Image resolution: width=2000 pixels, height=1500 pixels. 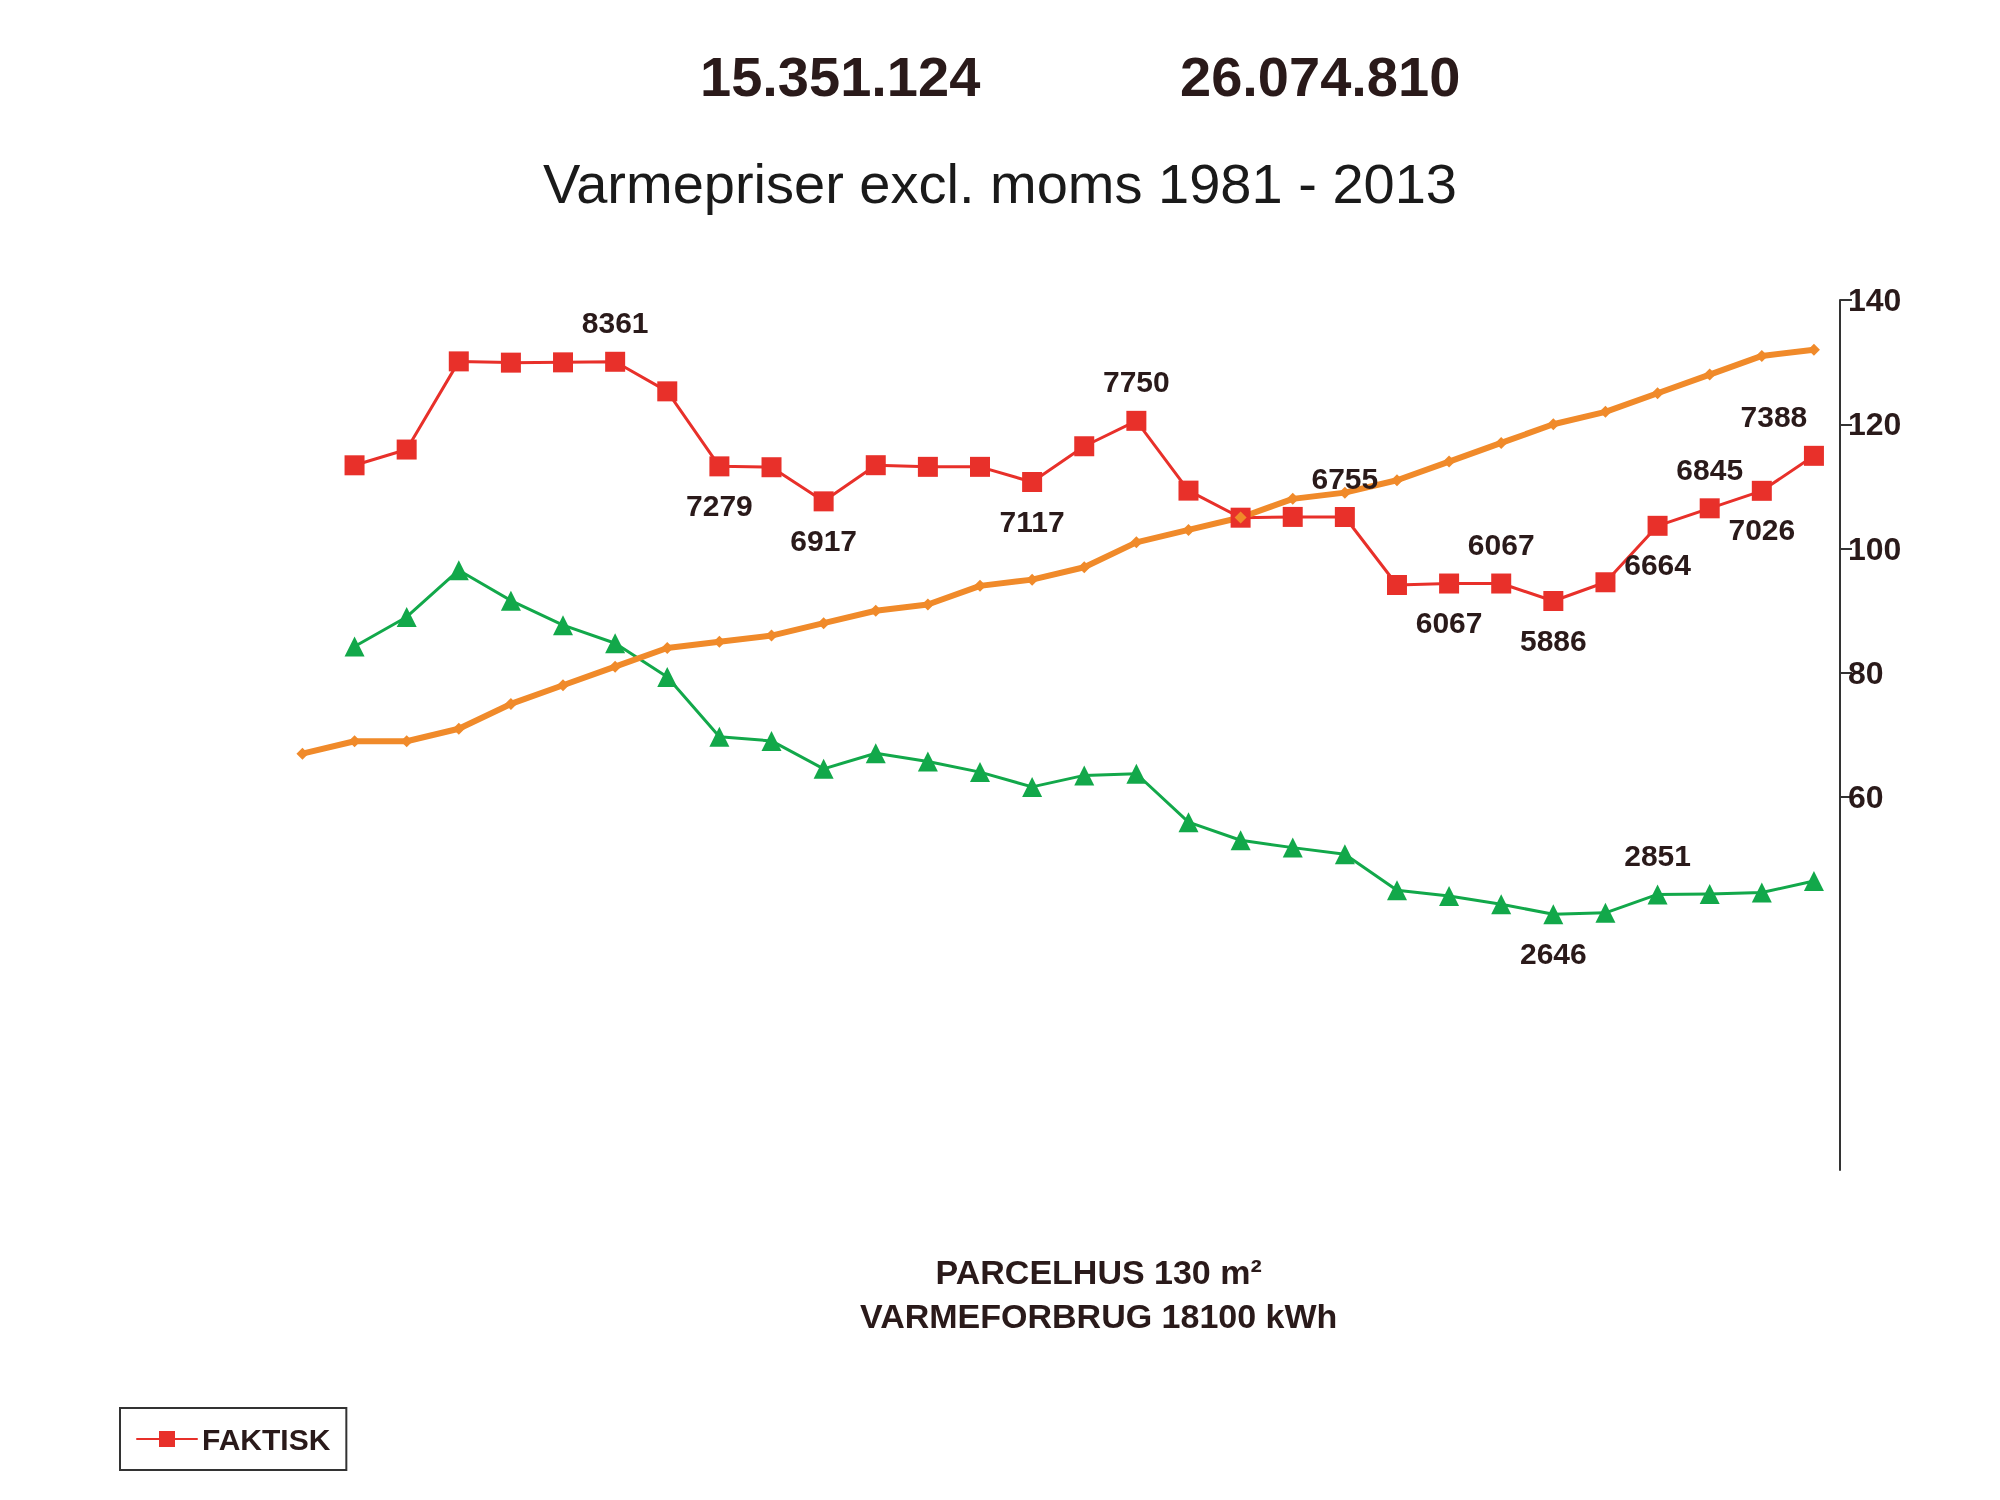 I want to click on legend-label: FAKTISK, so click(x=266, y=1439).